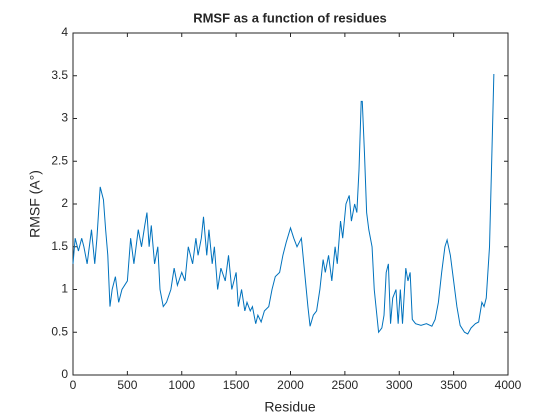 The height and width of the screenshot is (420, 560). I want to click on x-tick-label: 2000, so click(290, 385).